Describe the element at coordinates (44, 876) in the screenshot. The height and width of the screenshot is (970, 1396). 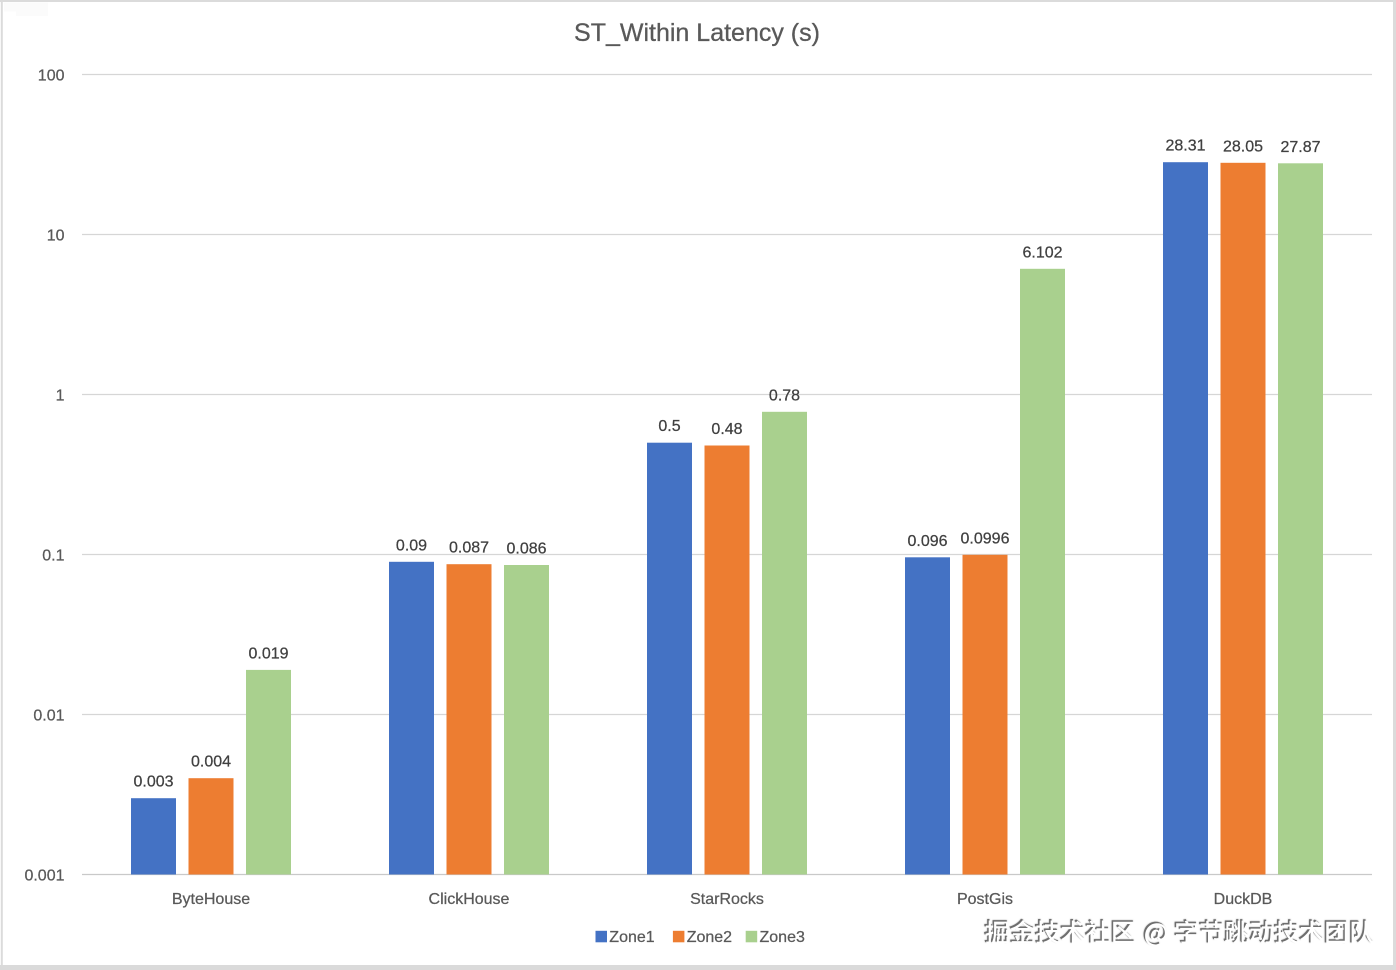
I see `svg-text: 0.001` at that location.